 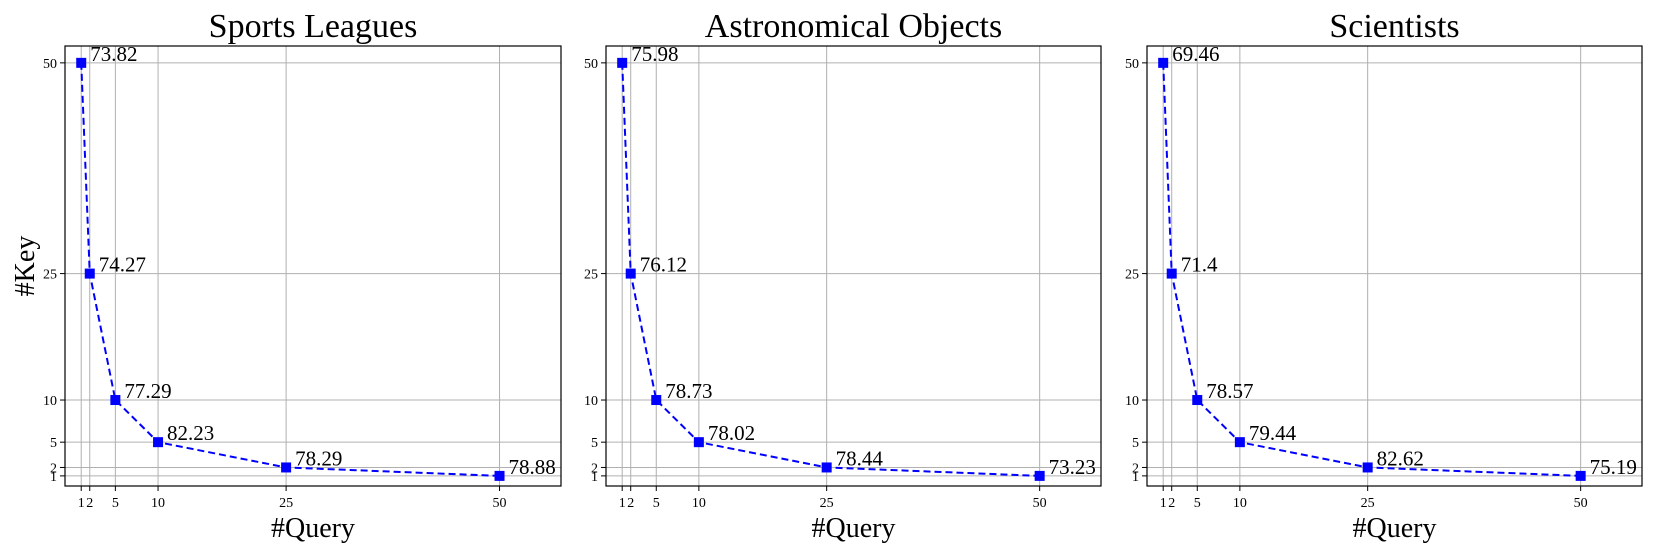 What do you see at coordinates (25, 266) in the screenshot?
I see `y-axis-label: #Key` at bounding box center [25, 266].